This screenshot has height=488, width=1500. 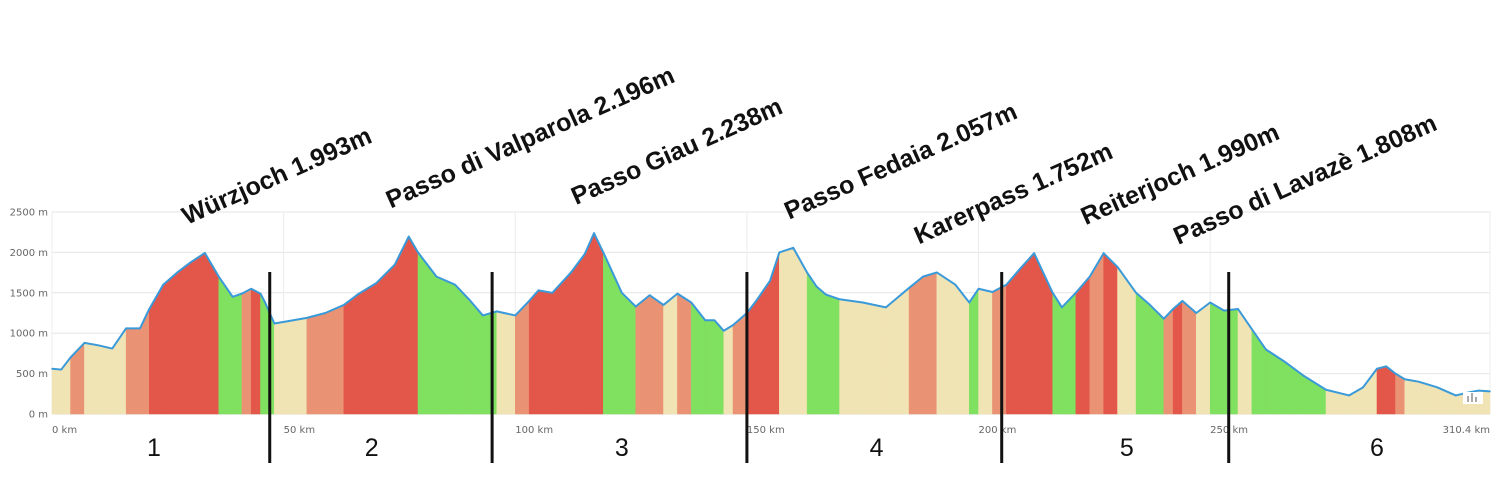 What do you see at coordinates (766, 430) in the screenshot?
I see `x-tick-label: 150 km` at bounding box center [766, 430].